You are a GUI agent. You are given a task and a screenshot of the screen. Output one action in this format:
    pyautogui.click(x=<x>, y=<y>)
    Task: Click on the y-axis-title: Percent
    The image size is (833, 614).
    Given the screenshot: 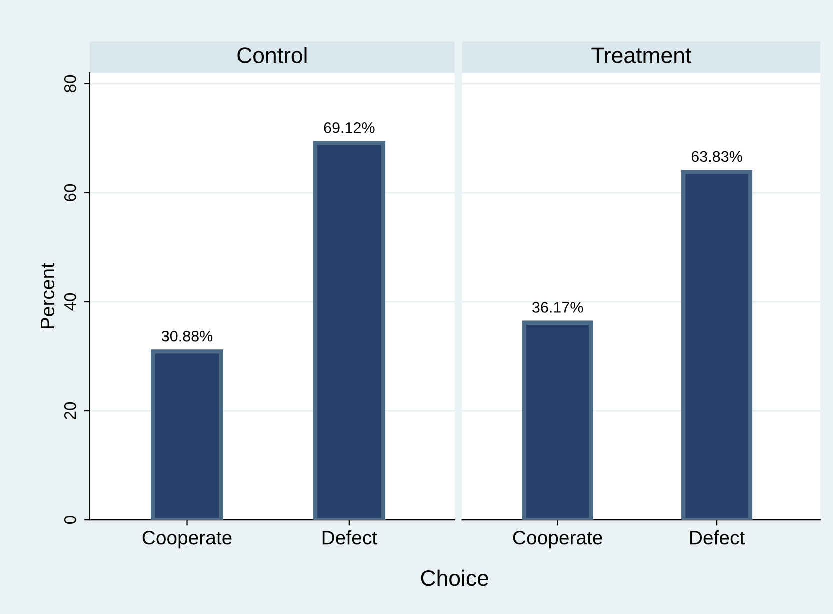 What is the action you would take?
    pyautogui.click(x=48, y=295)
    